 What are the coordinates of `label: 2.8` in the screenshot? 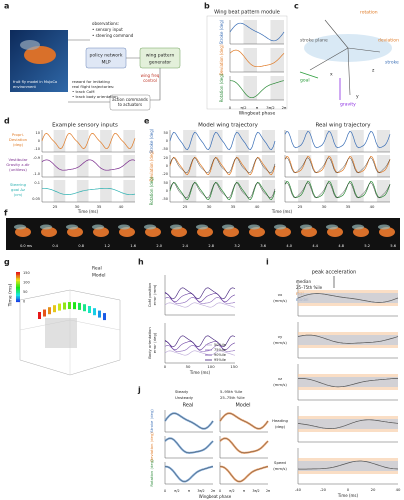 It's located at (211, 246).